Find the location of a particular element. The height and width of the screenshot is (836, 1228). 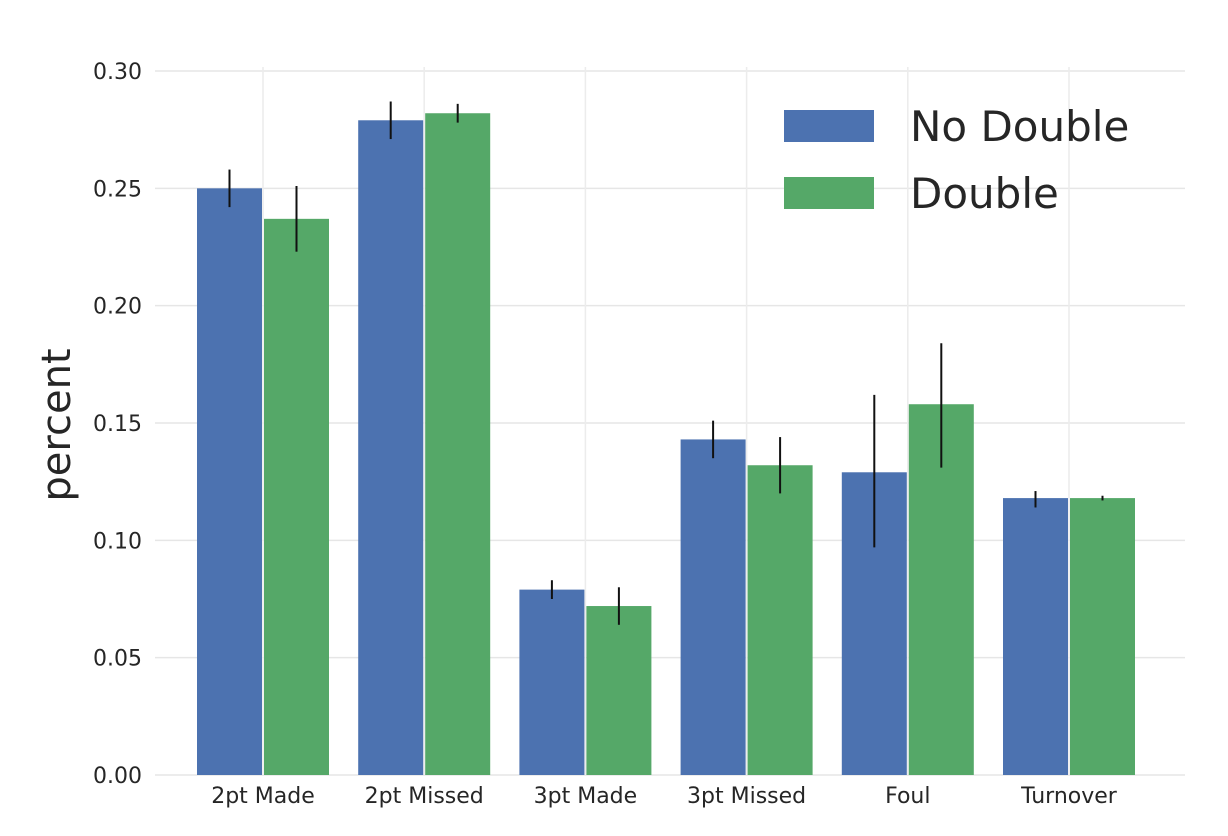

y-axis-label: percent is located at coordinates (57, 424).